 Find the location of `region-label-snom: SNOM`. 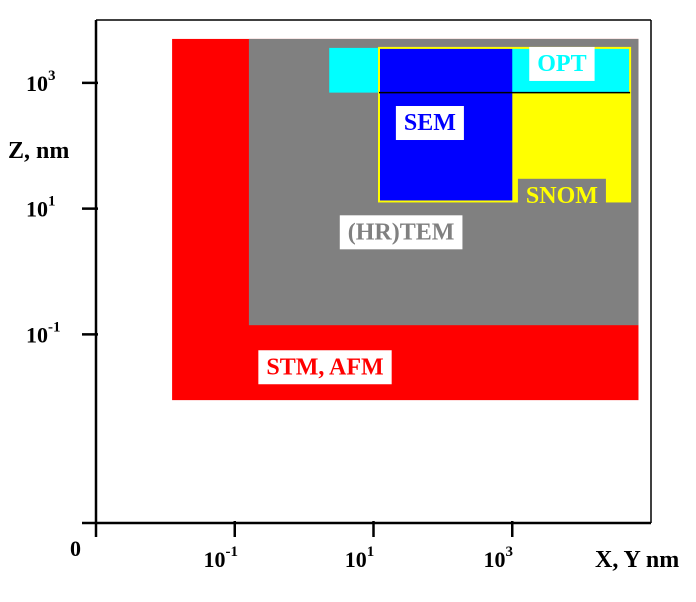

region-label-snom: SNOM is located at coordinates (561, 195).